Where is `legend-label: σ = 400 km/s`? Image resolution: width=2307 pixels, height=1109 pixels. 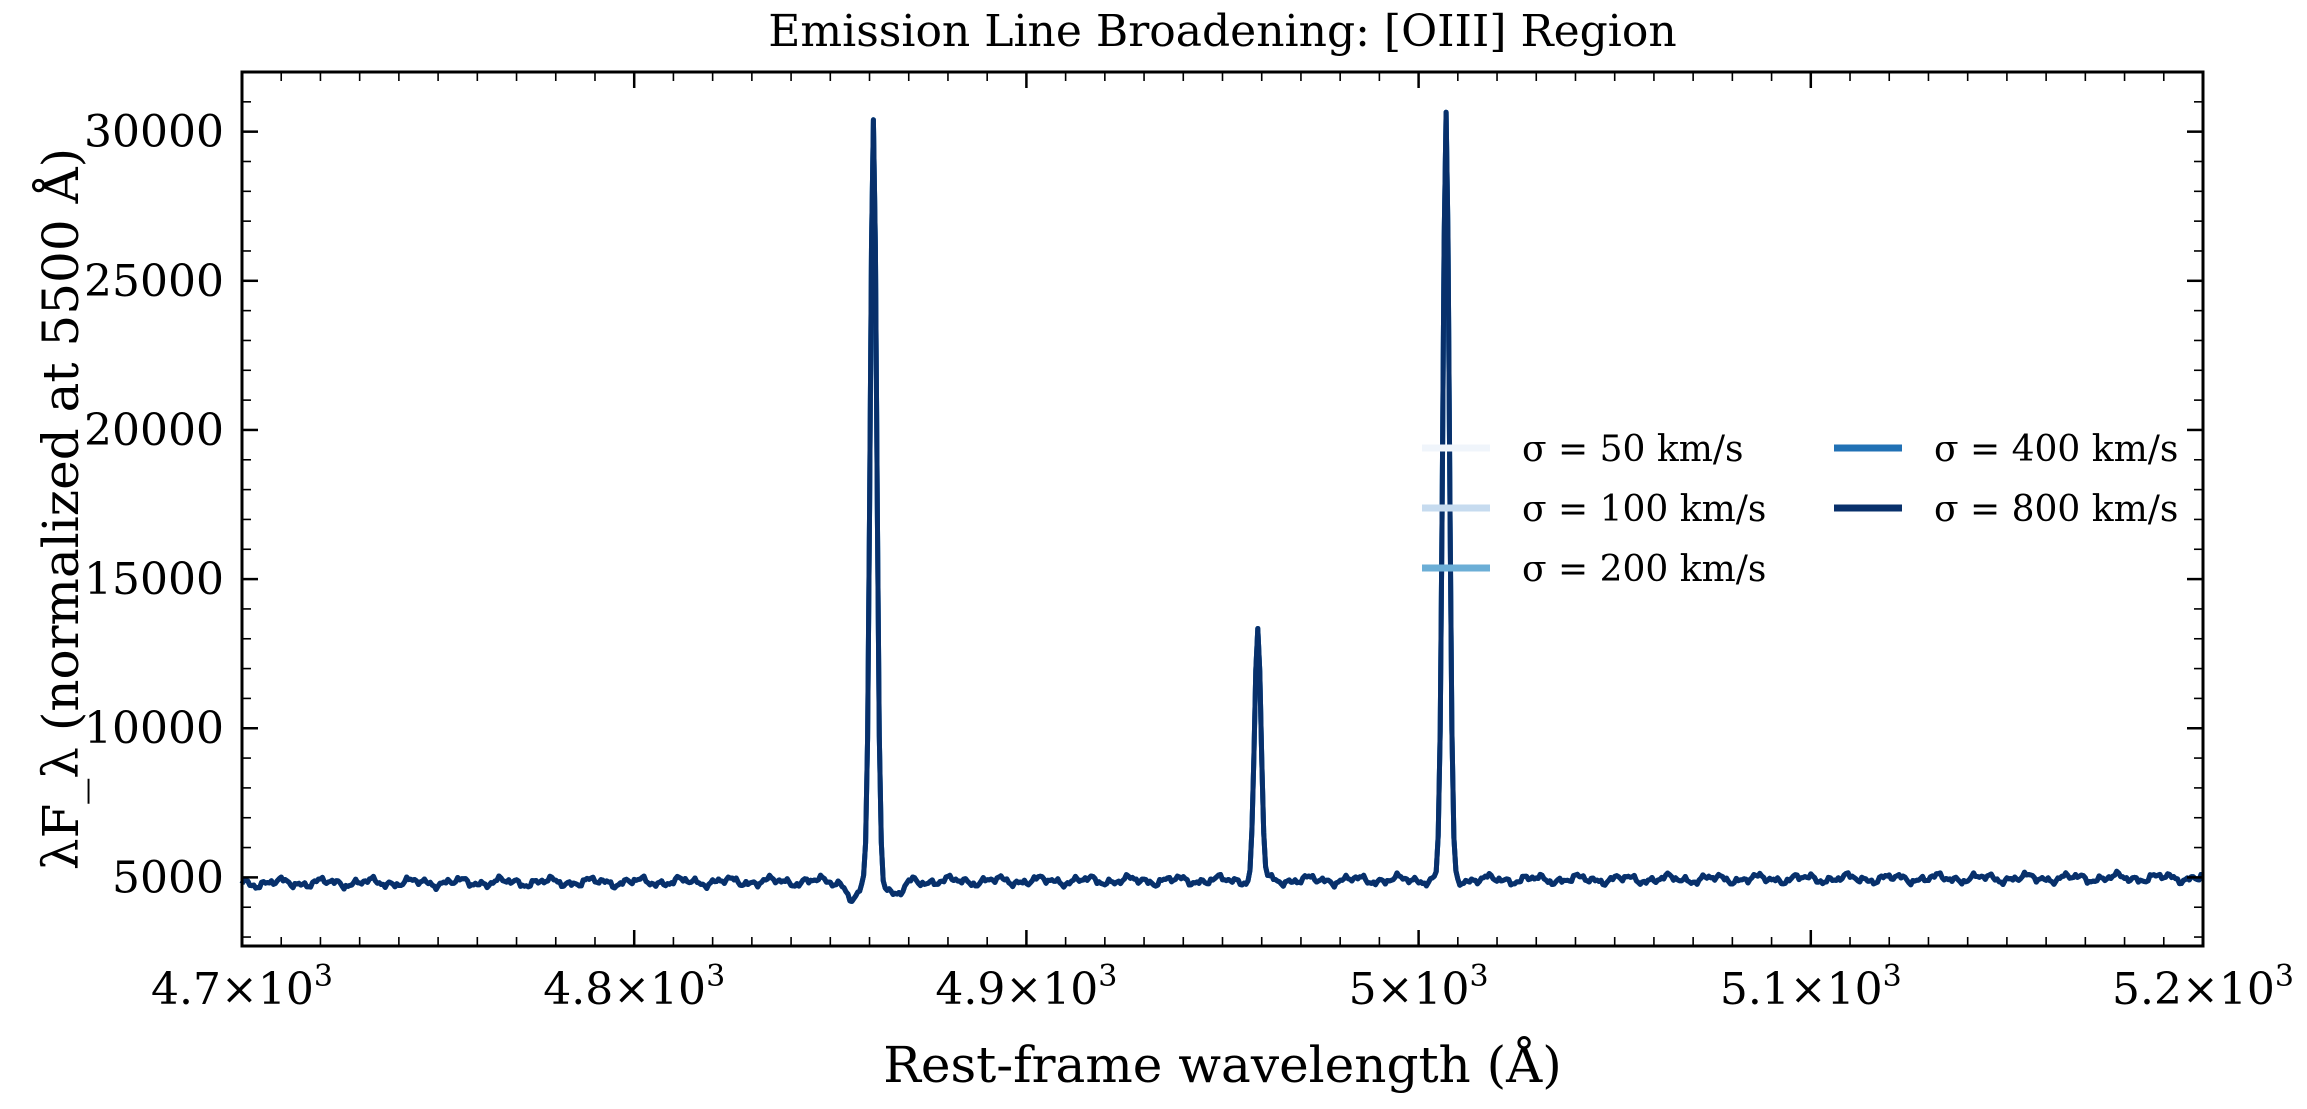
legend-label: σ = 400 km/s is located at coordinates (2056, 449).